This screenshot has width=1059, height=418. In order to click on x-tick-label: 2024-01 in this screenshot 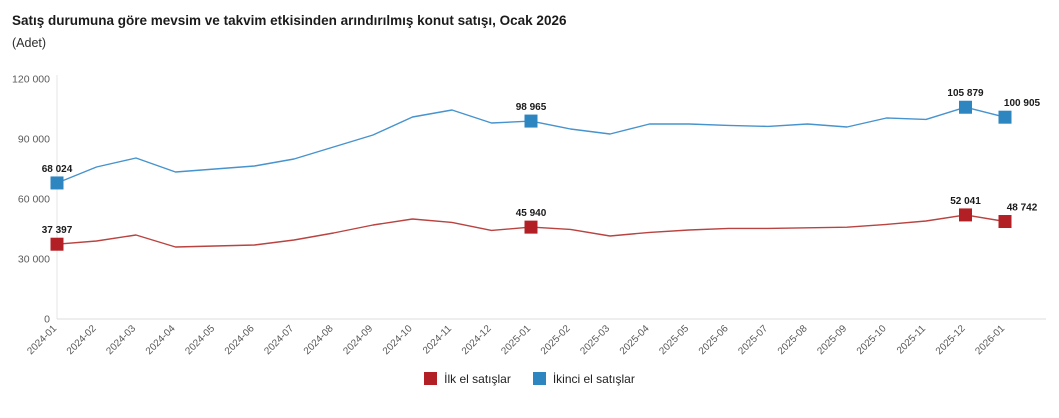, I will do `click(42, 340)`.